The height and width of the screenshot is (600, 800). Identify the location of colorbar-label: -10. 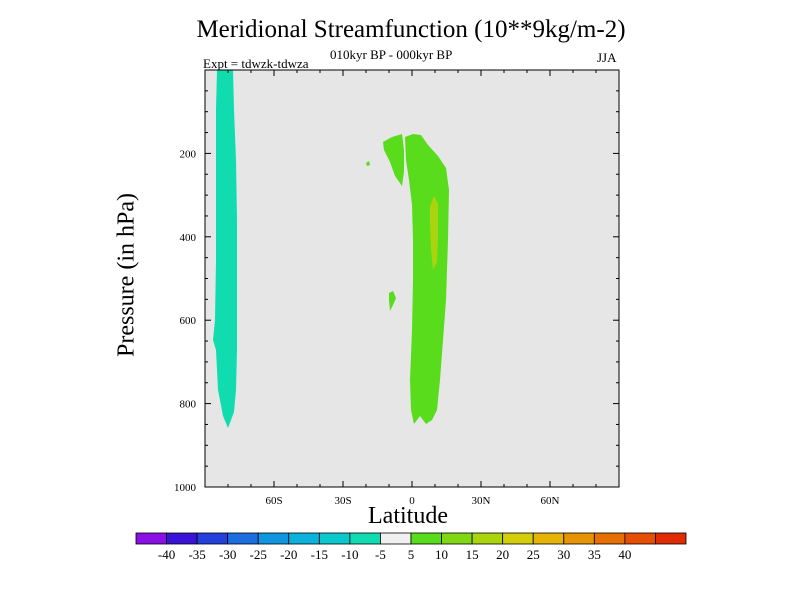
(349, 554).